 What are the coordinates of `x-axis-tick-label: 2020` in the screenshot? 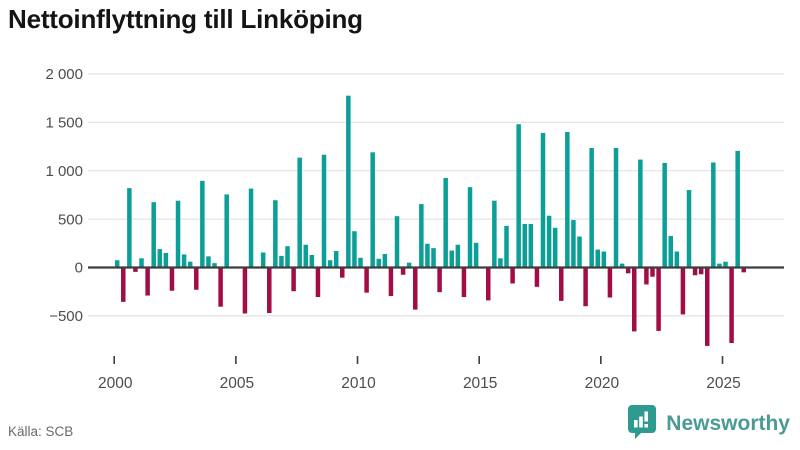 It's located at (602, 383).